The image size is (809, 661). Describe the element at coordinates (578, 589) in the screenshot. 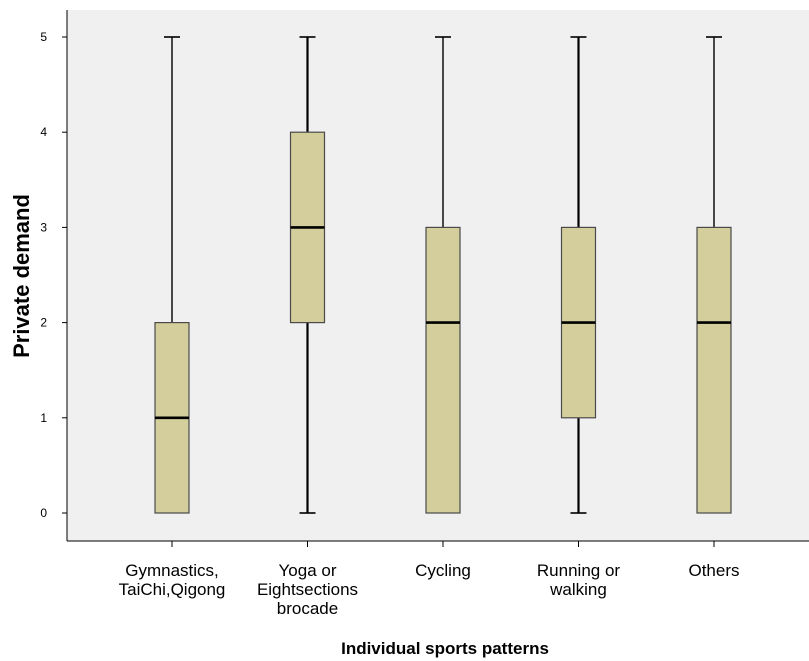

I see `x-category-label-line: walking` at that location.